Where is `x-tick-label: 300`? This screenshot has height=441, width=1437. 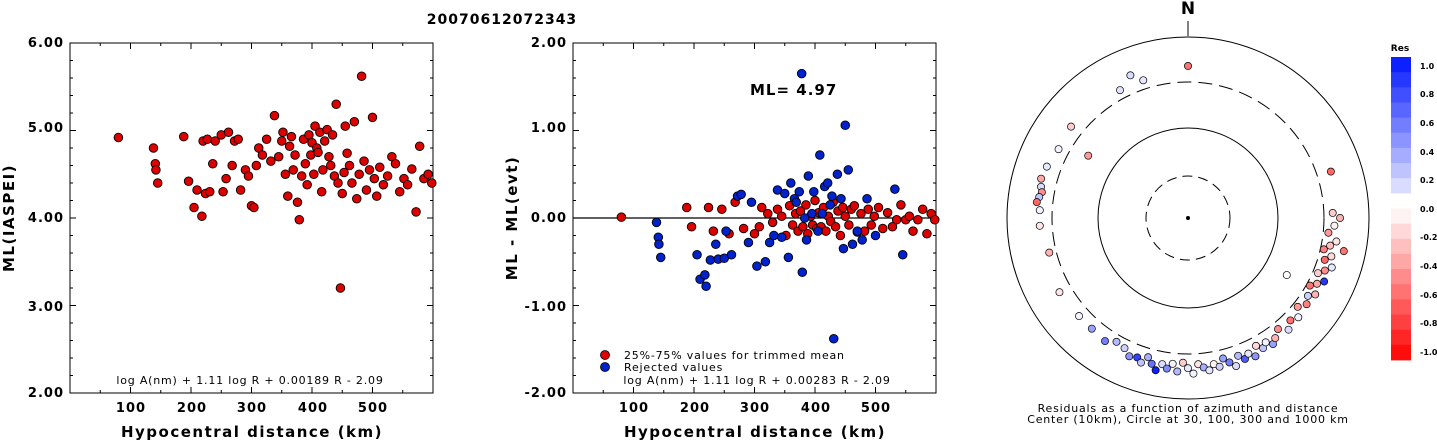 x-tick-label: 300 is located at coordinates (755, 408).